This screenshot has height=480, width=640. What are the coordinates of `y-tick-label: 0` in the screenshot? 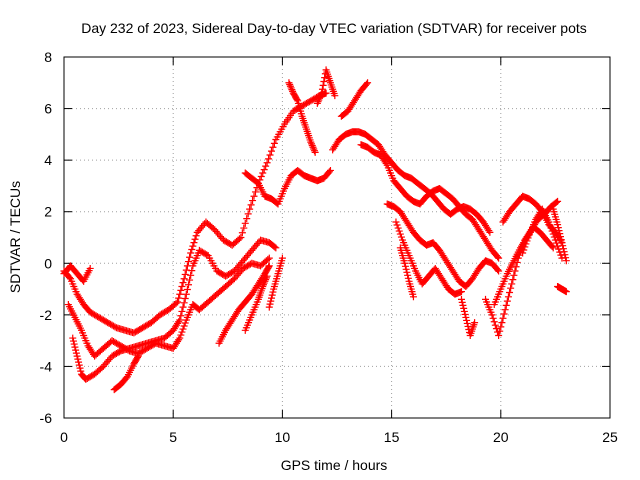 It's located at (48, 263).